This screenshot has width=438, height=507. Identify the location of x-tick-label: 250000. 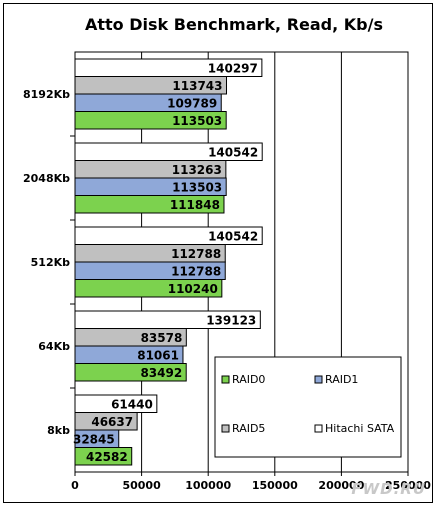
(408, 485).